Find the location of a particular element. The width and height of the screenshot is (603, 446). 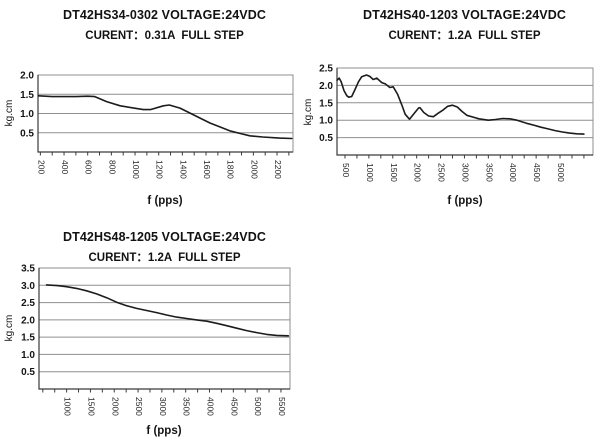

x-tick-label: 5500 is located at coordinates (282, 406).